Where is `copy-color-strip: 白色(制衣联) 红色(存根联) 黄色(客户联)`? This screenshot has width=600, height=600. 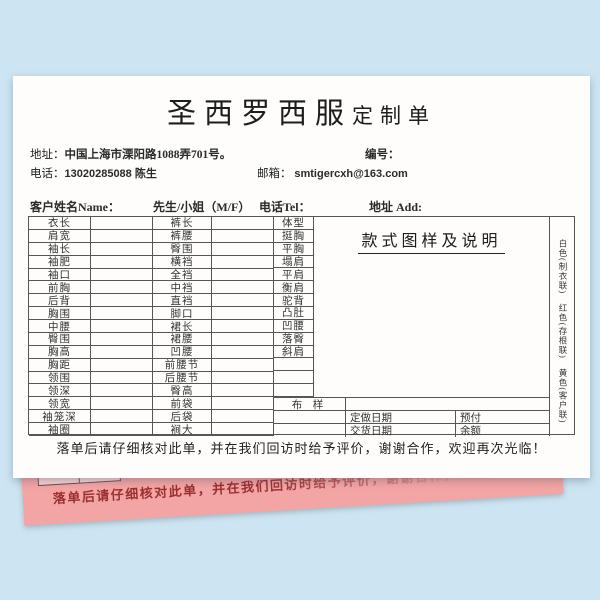
copy-color-strip: 白色(制衣联) 红色(存根联) 黄色(客户联) is located at coordinates (562, 326).